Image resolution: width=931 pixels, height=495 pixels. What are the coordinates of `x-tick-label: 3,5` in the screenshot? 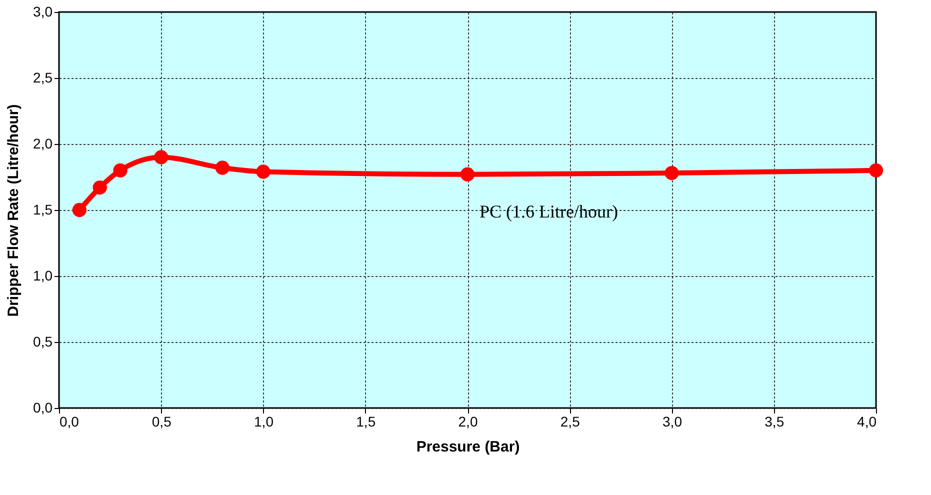 It's located at (774, 422).